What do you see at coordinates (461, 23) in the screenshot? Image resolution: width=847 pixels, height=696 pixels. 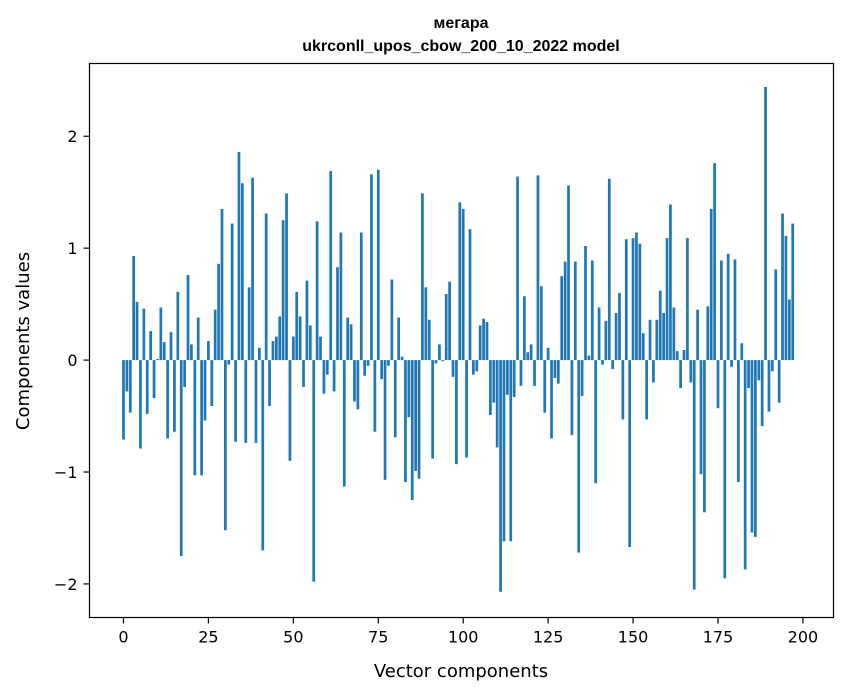 I see `chart-title: мегара` at bounding box center [461, 23].